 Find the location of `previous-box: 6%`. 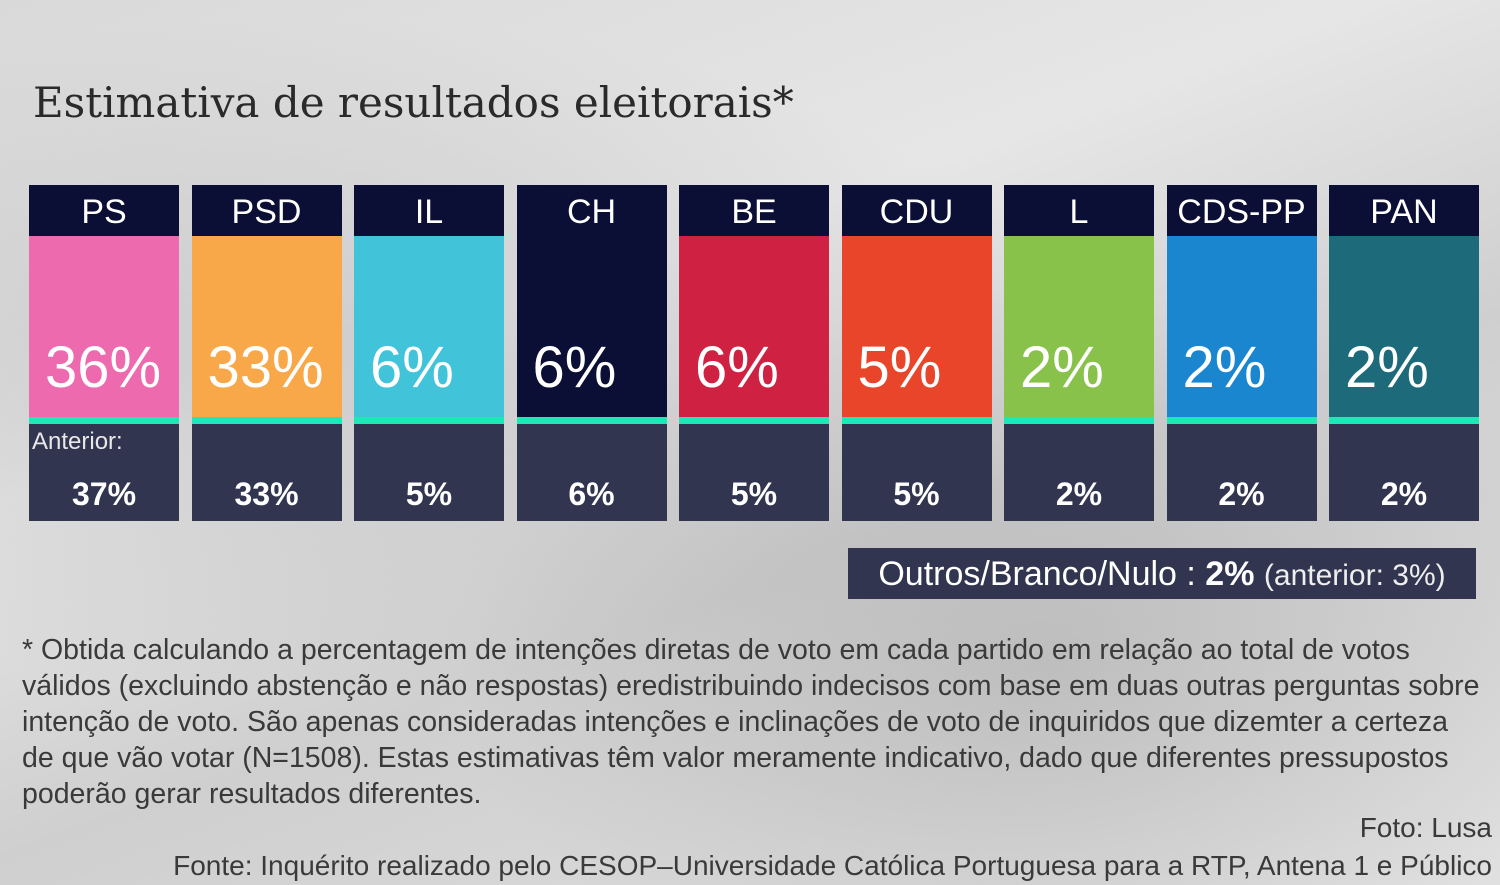

previous-box: 6% is located at coordinates (591, 472).